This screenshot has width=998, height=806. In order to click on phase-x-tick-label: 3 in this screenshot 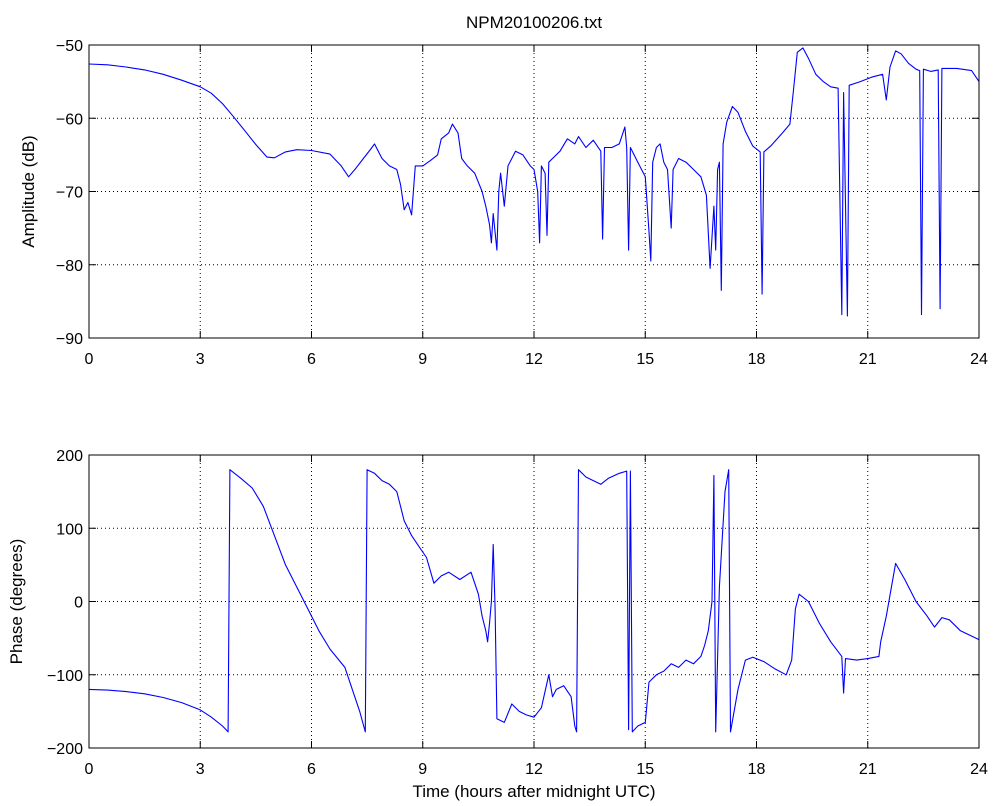, I will do `click(200, 769)`.